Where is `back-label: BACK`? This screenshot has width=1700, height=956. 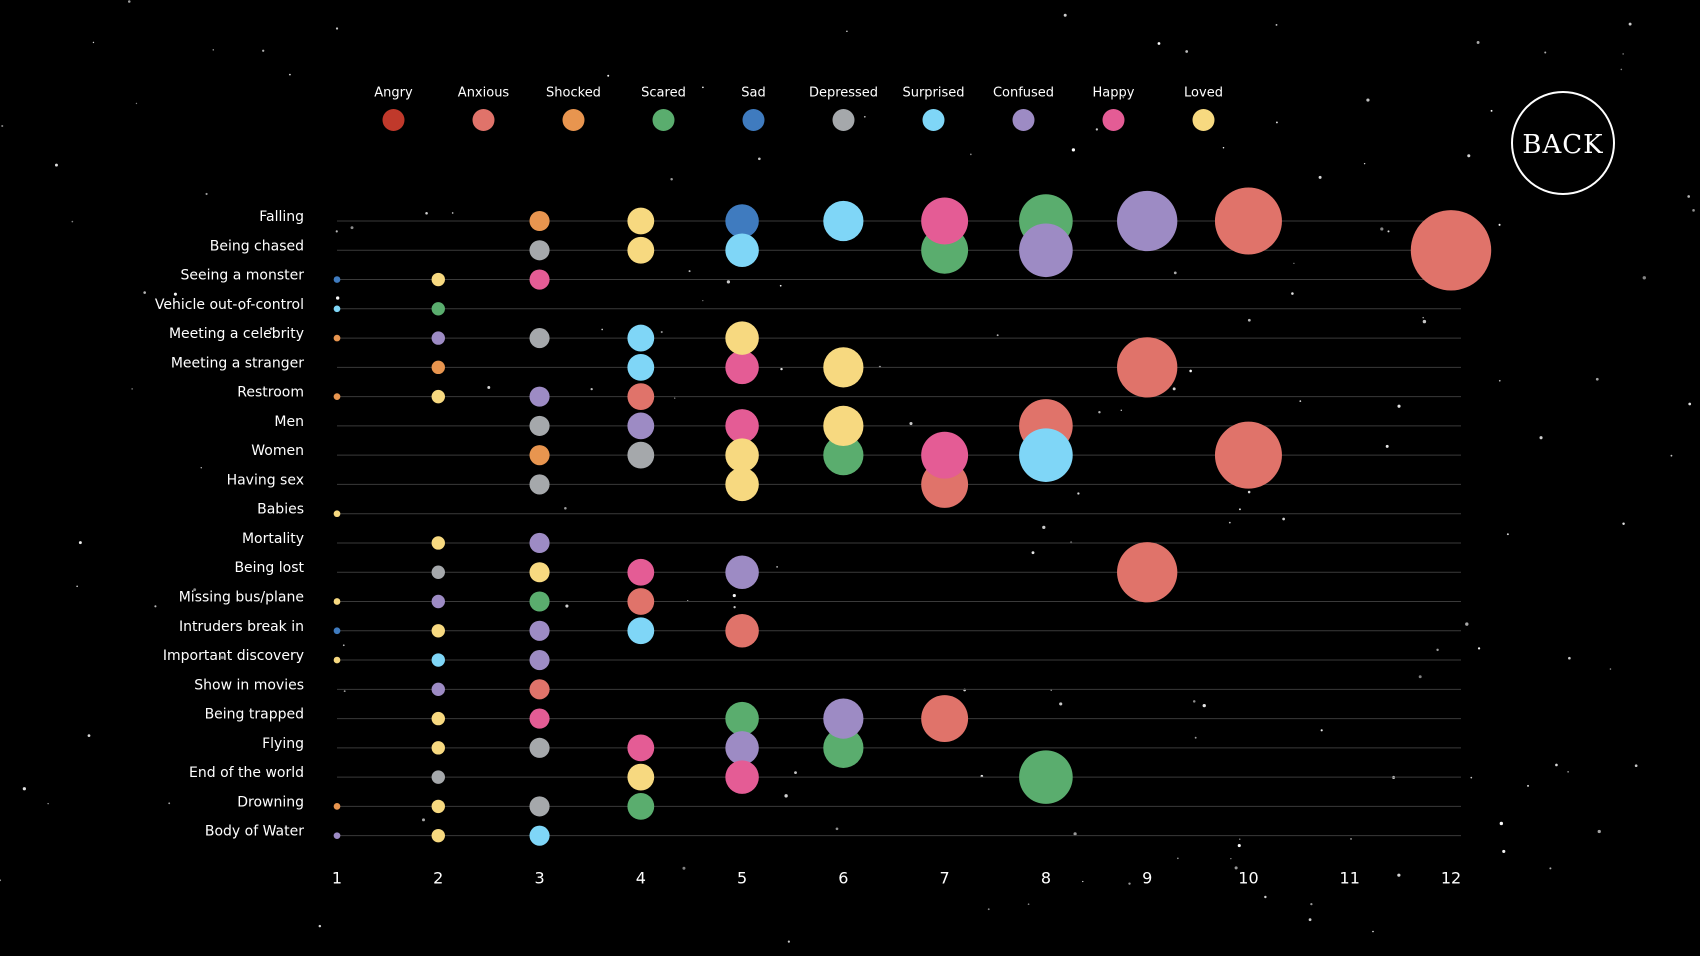
back-label: BACK is located at coordinates (1562, 145).